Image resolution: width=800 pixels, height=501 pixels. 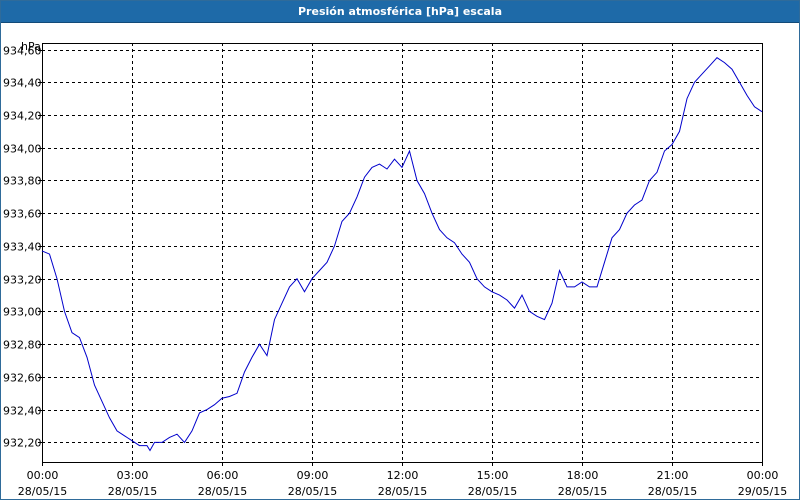 I want to click on x-tick-time-label: 03:00, so click(x=133, y=475).